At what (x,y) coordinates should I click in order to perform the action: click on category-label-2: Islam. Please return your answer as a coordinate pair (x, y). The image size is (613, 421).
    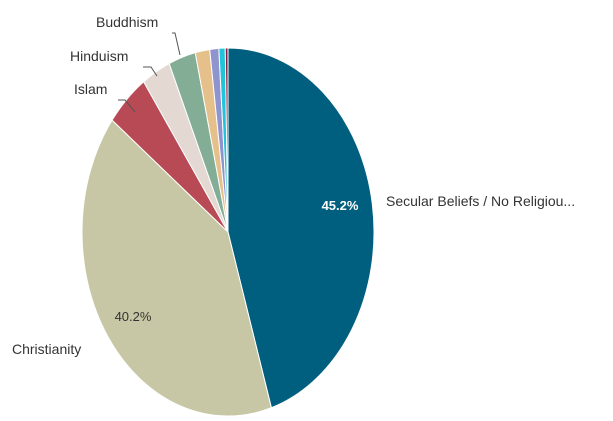
    Looking at the image, I should click on (90, 89).